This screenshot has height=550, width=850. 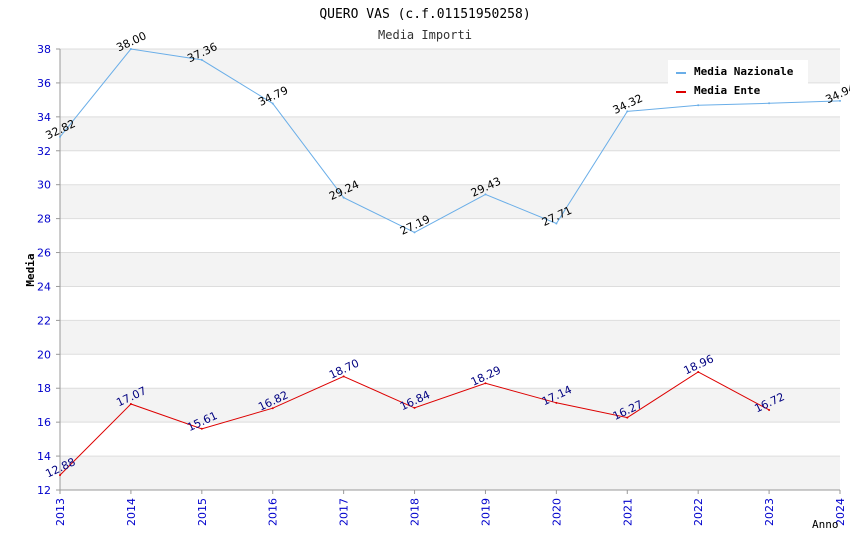 What do you see at coordinates (44, 354) in the screenshot?
I see `y-tick-label: 20` at bounding box center [44, 354].